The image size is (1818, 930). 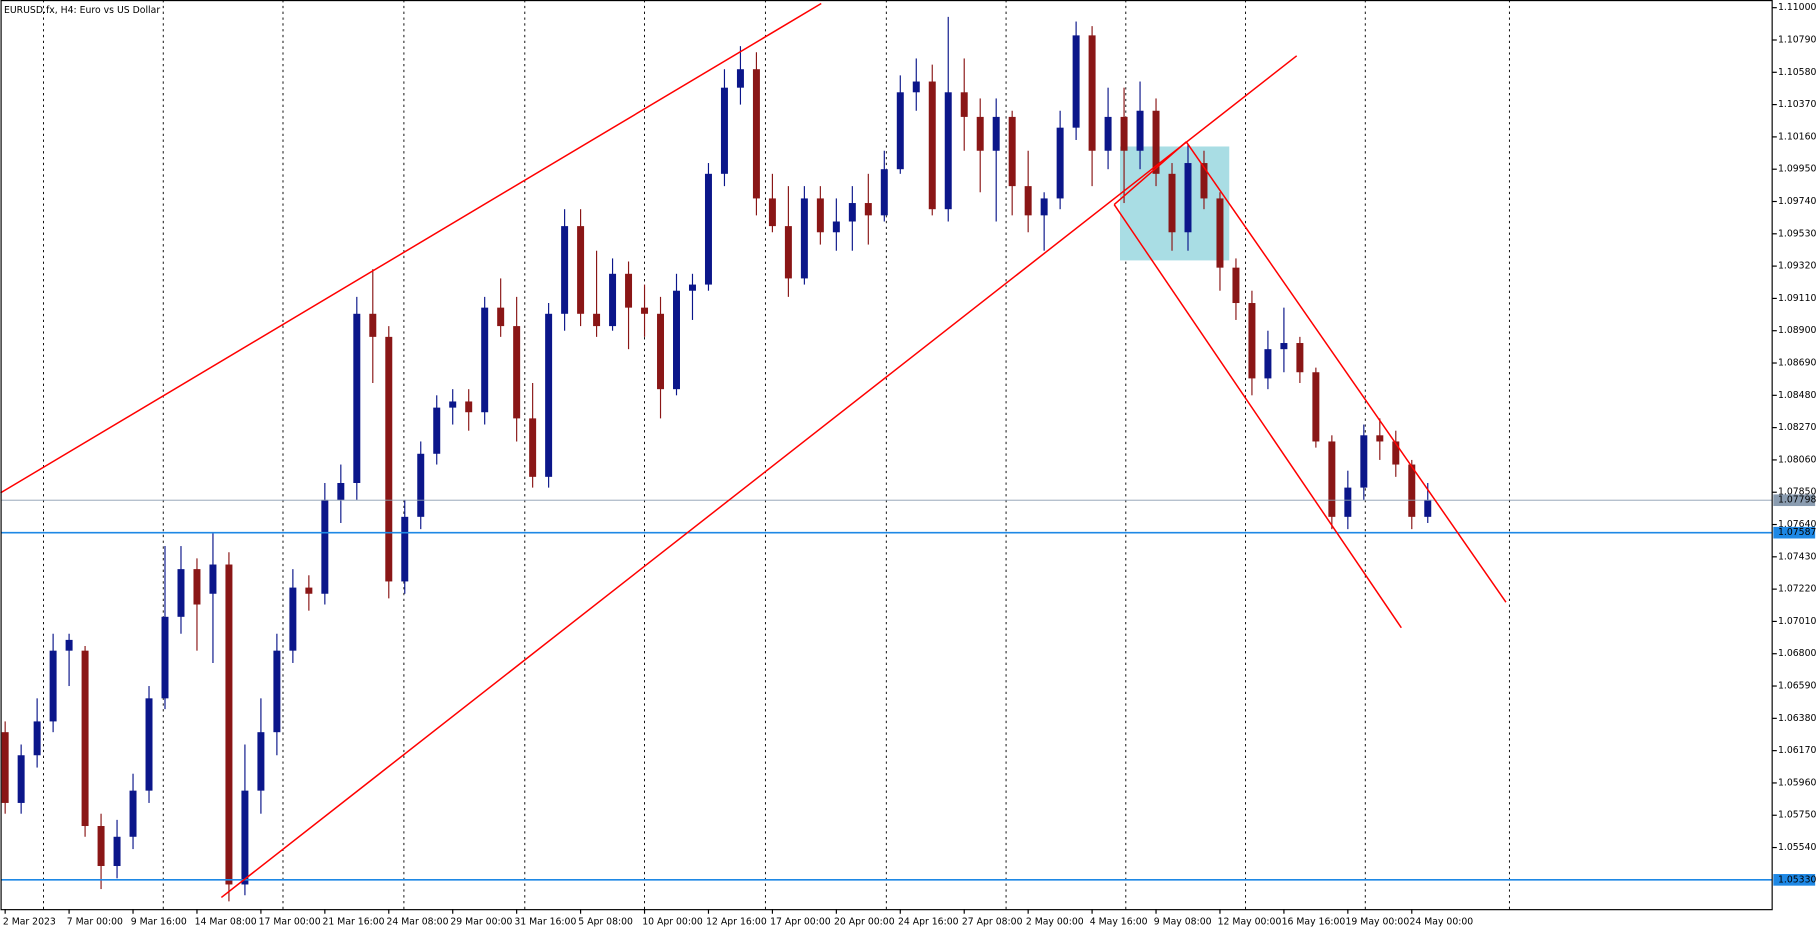 I want to click on x-tick-label: 2 Mar 2023, so click(x=29, y=921).